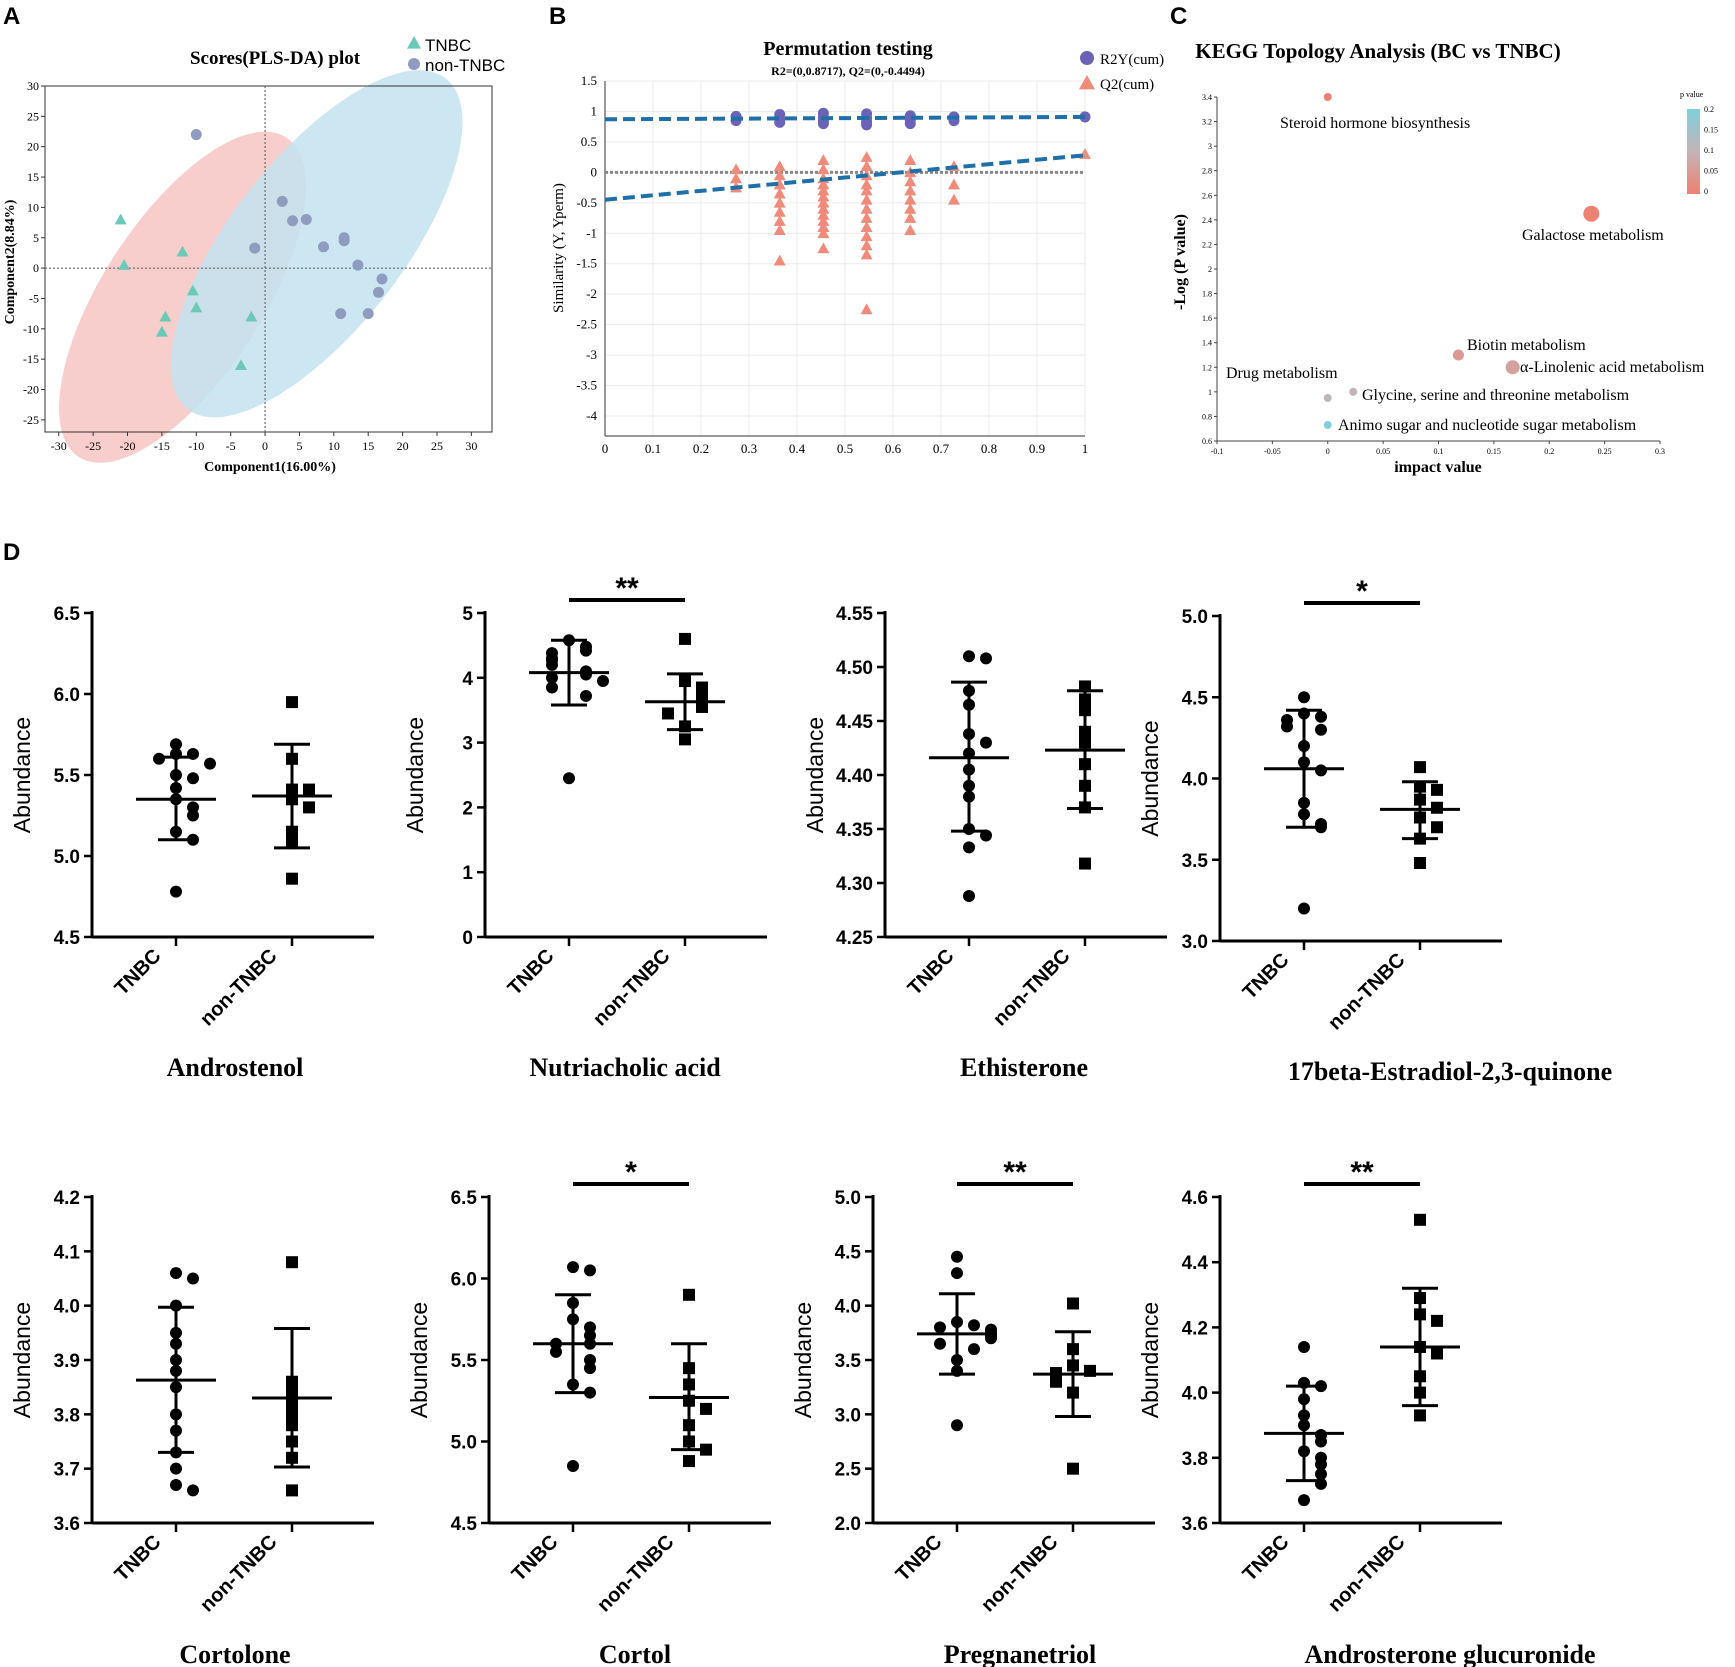 This screenshot has width=1735, height=1667. Describe the element at coordinates (1266, 1558) in the screenshot. I see `x-tick-label: TNBC` at that location.